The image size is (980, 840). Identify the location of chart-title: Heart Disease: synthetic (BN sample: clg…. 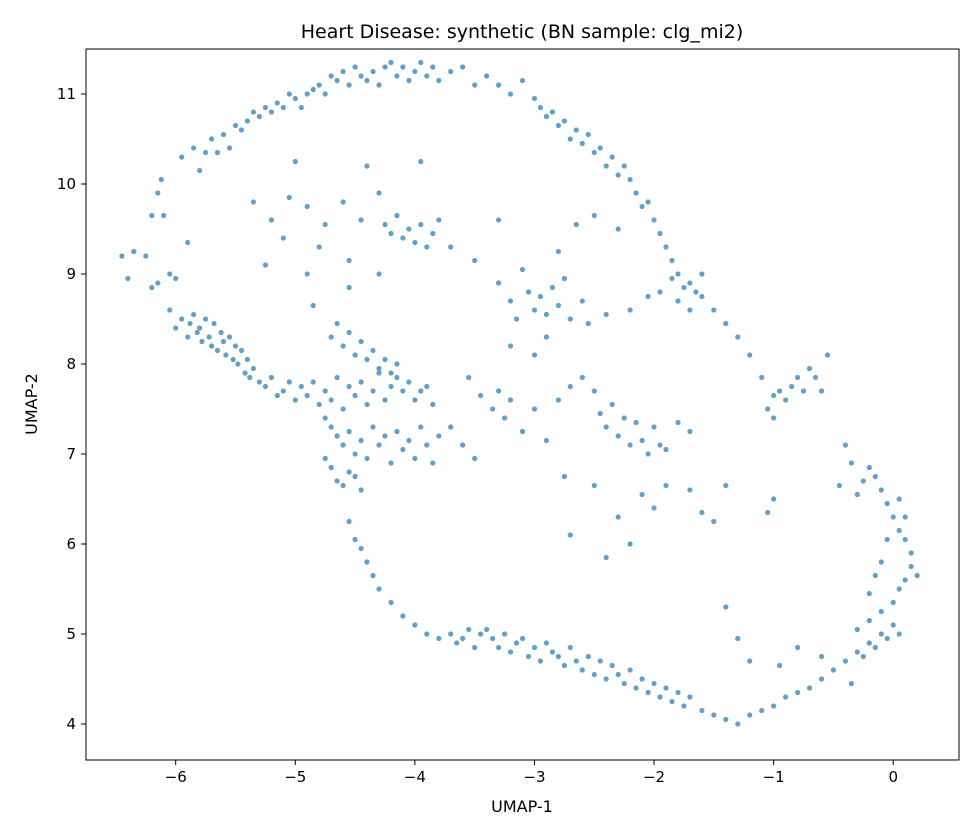
(522, 32).